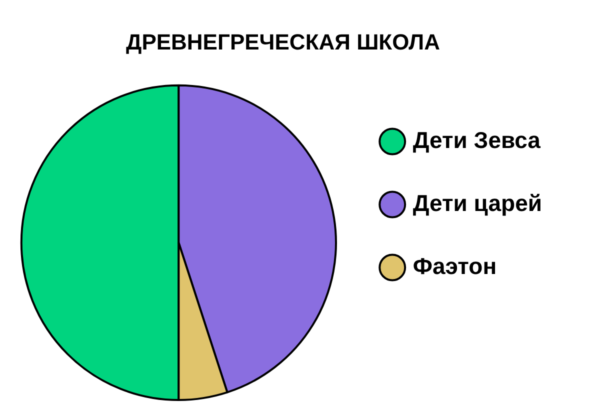  What do you see at coordinates (477, 203) in the screenshot?
I see `legend-label: Дети царей` at bounding box center [477, 203].